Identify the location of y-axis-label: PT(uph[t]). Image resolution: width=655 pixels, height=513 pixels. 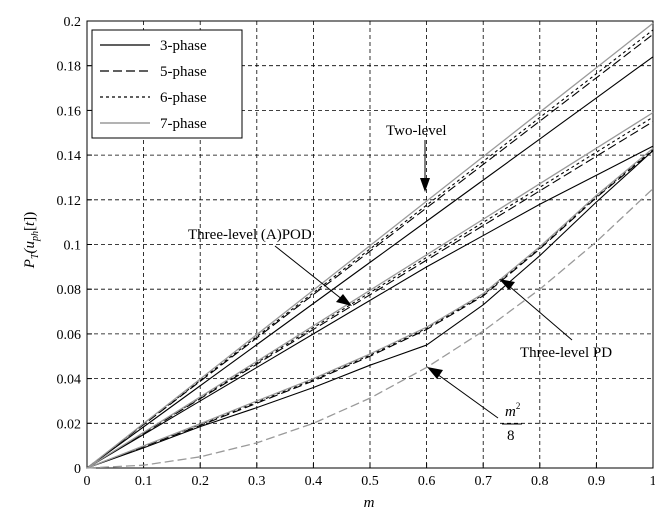
(31, 240).